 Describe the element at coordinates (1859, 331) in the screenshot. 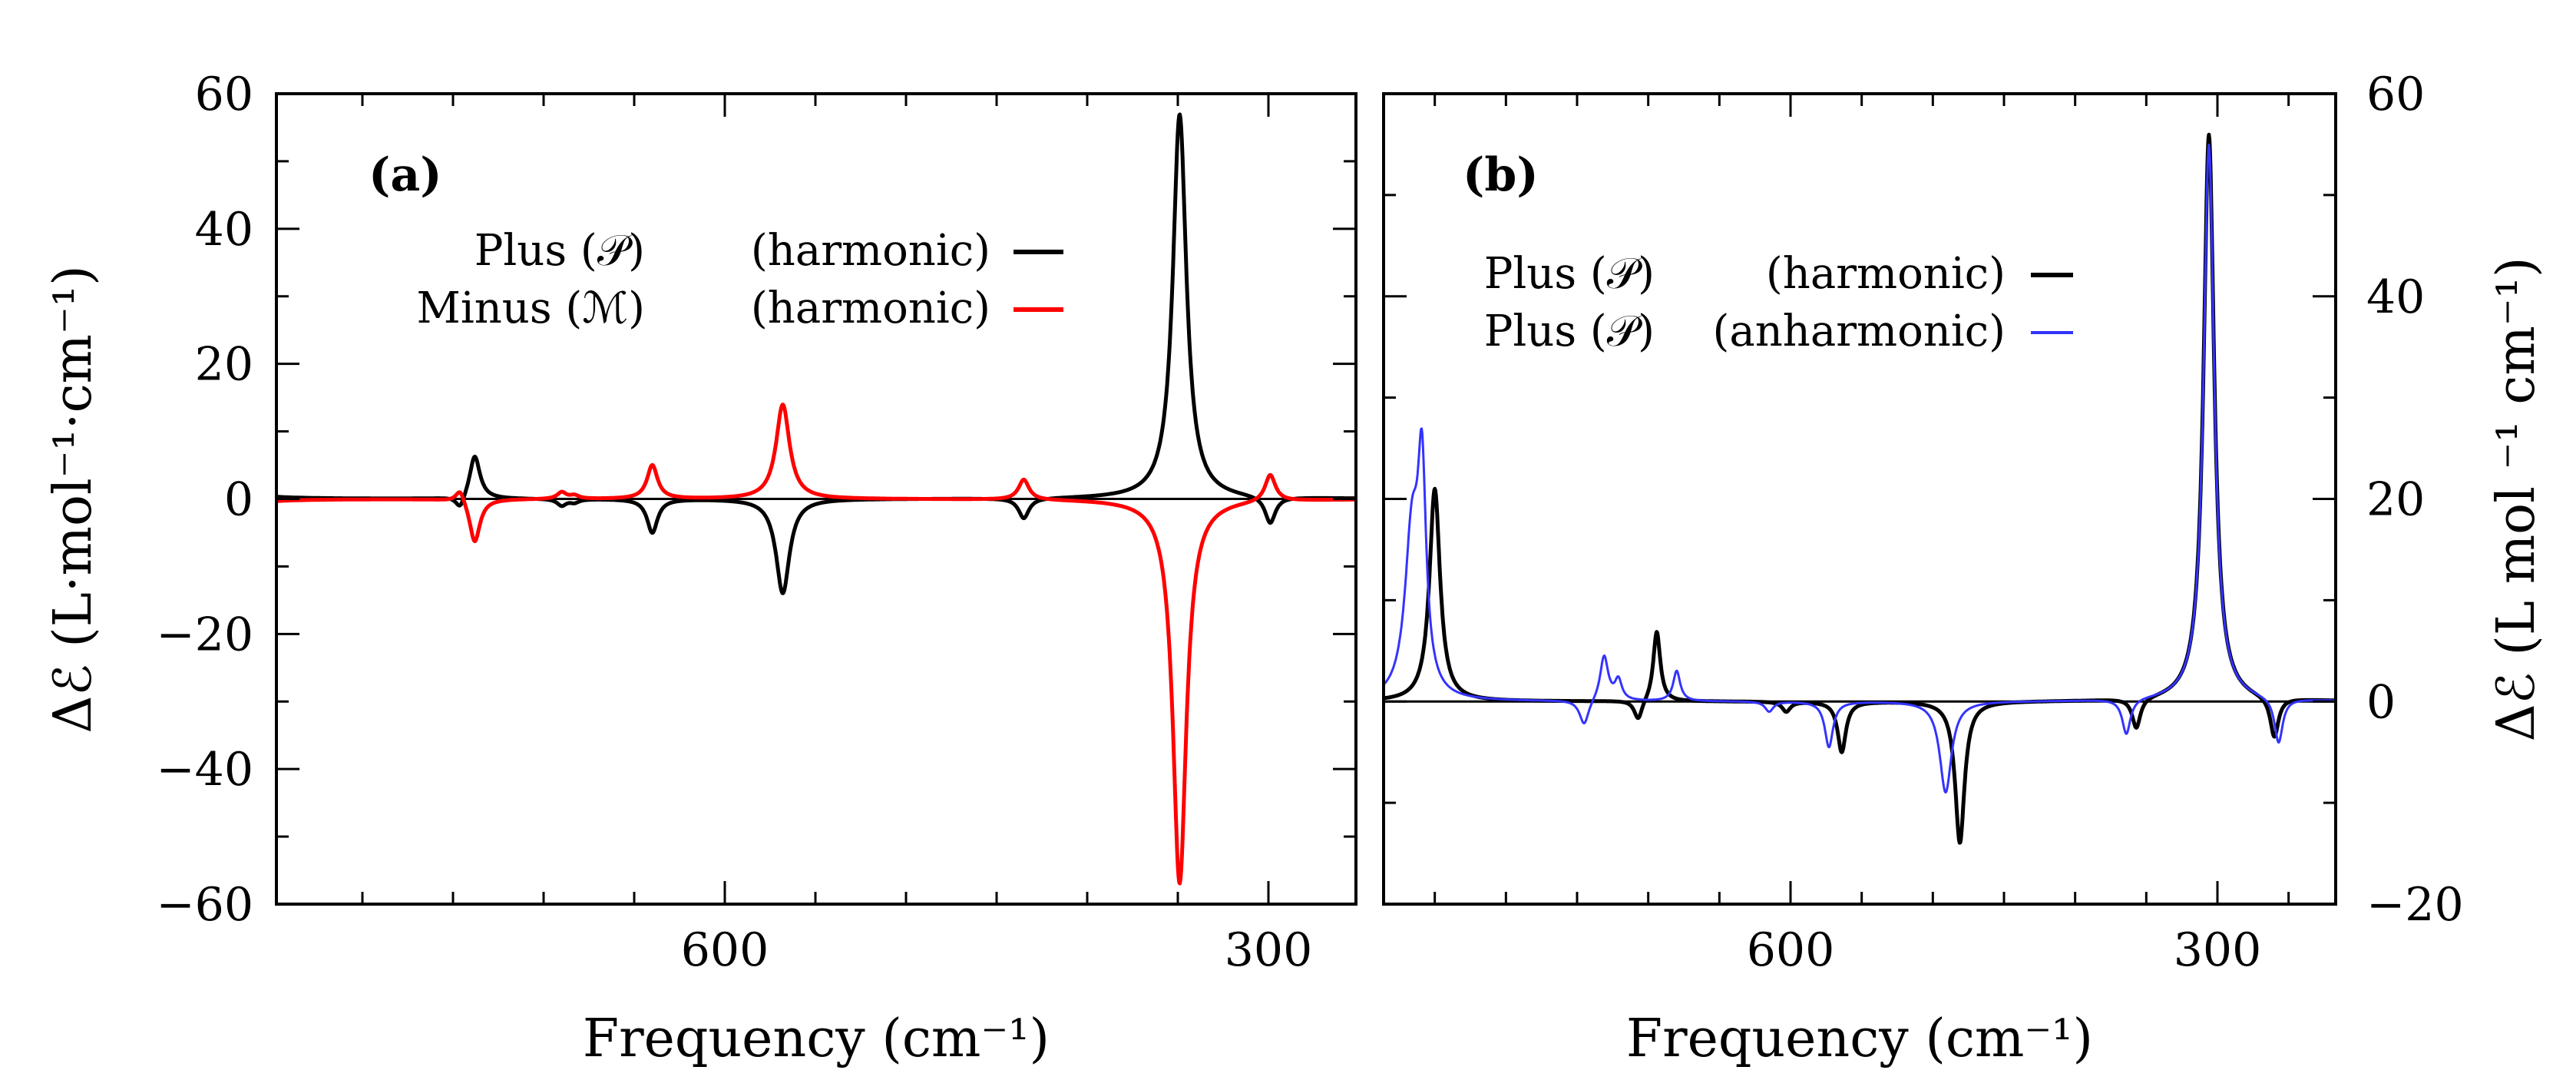

I see `legend-b-entry-2-type: (anharmonic)` at that location.